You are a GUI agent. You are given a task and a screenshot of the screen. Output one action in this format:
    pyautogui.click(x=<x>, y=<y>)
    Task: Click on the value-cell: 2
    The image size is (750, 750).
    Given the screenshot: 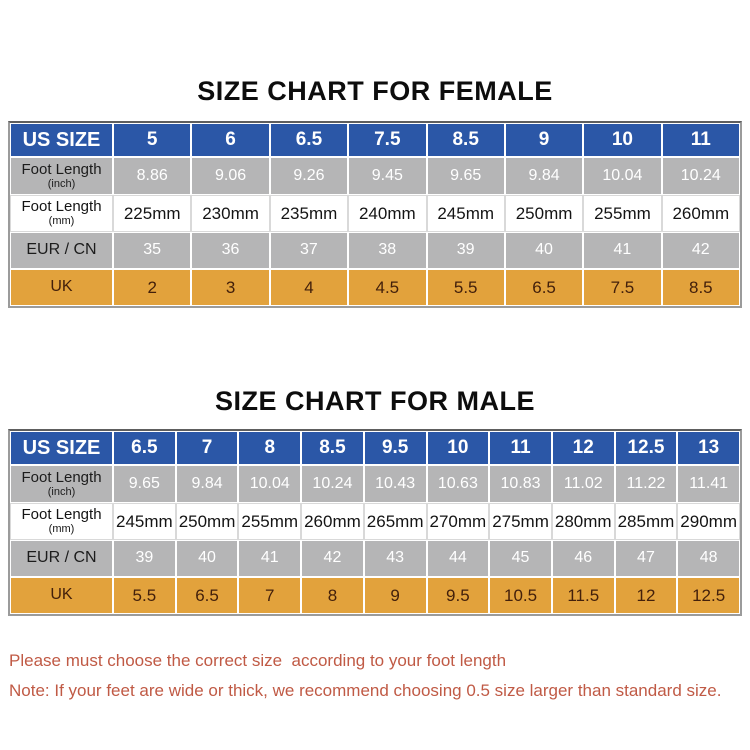 What is the action you would take?
    pyautogui.click(x=152, y=287)
    